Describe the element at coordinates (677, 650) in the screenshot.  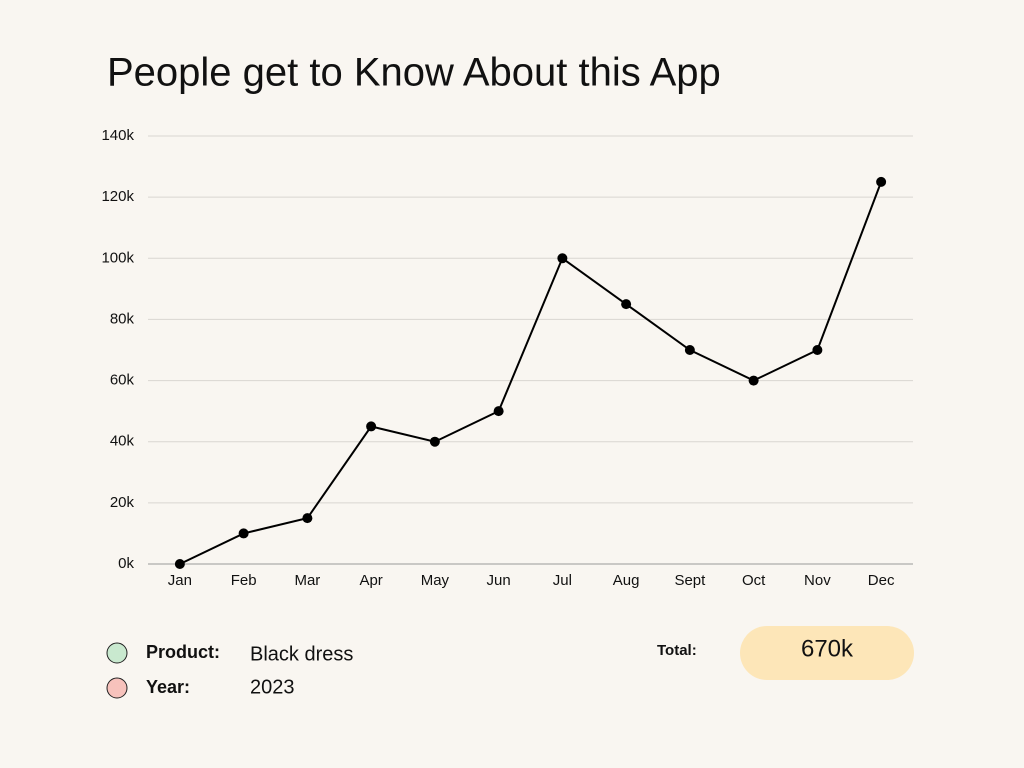
I see `total-label: Total:` at that location.